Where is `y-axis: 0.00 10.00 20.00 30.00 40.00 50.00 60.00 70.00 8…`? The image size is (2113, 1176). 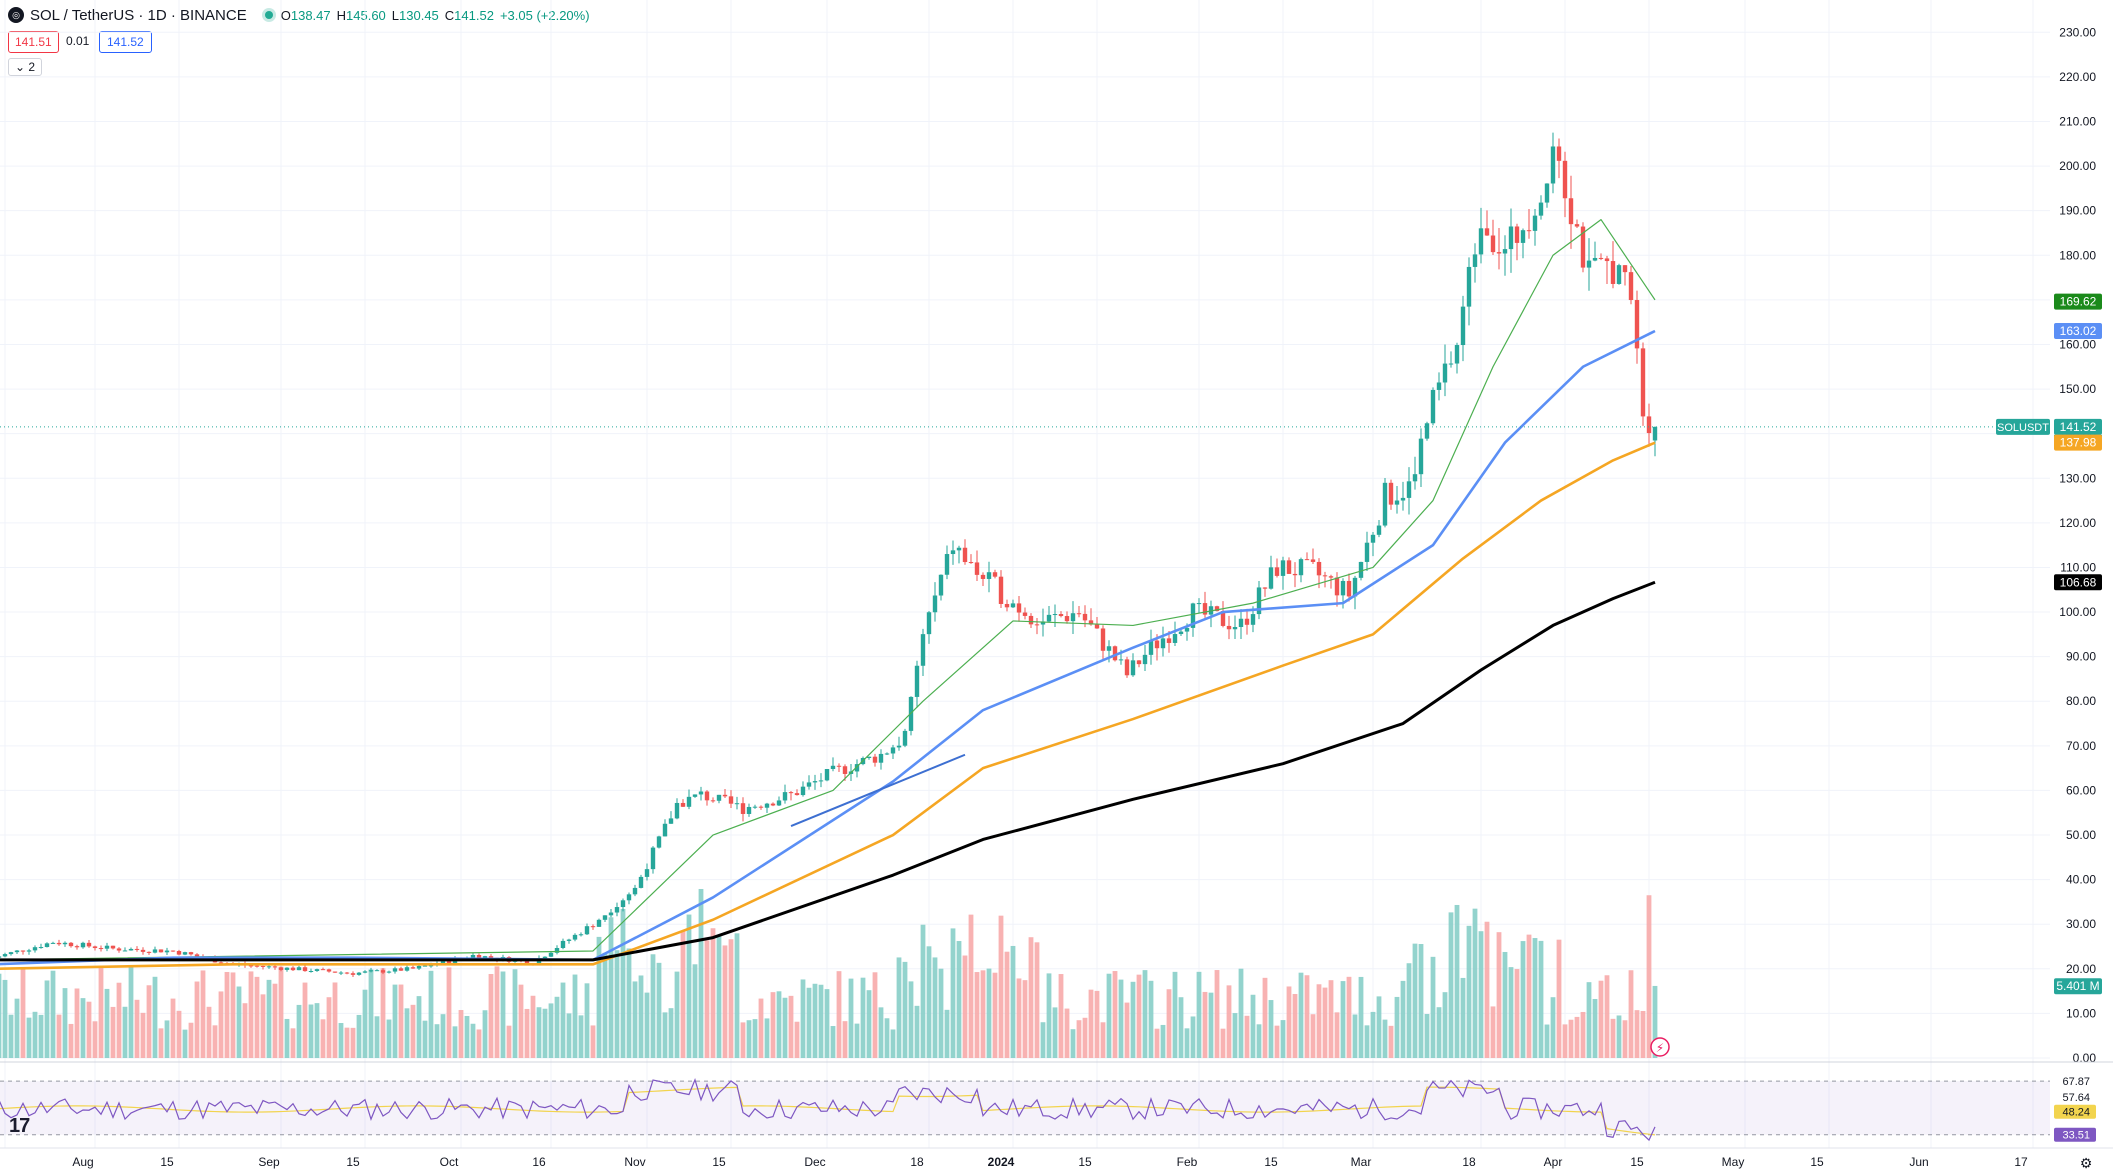 y-axis: 0.00 10.00 20.00 30.00 40.00 50.00 60.00 70.00 8… is located at coordinates (2077, 545).